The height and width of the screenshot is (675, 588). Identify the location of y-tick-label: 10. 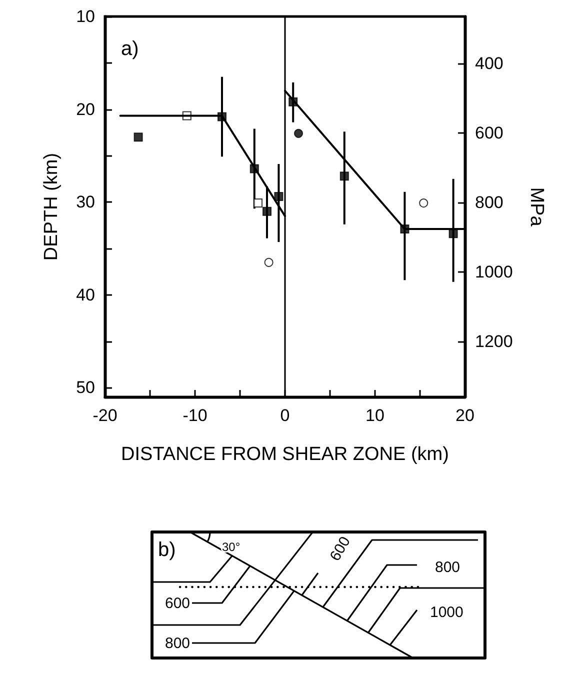
(85, 16).